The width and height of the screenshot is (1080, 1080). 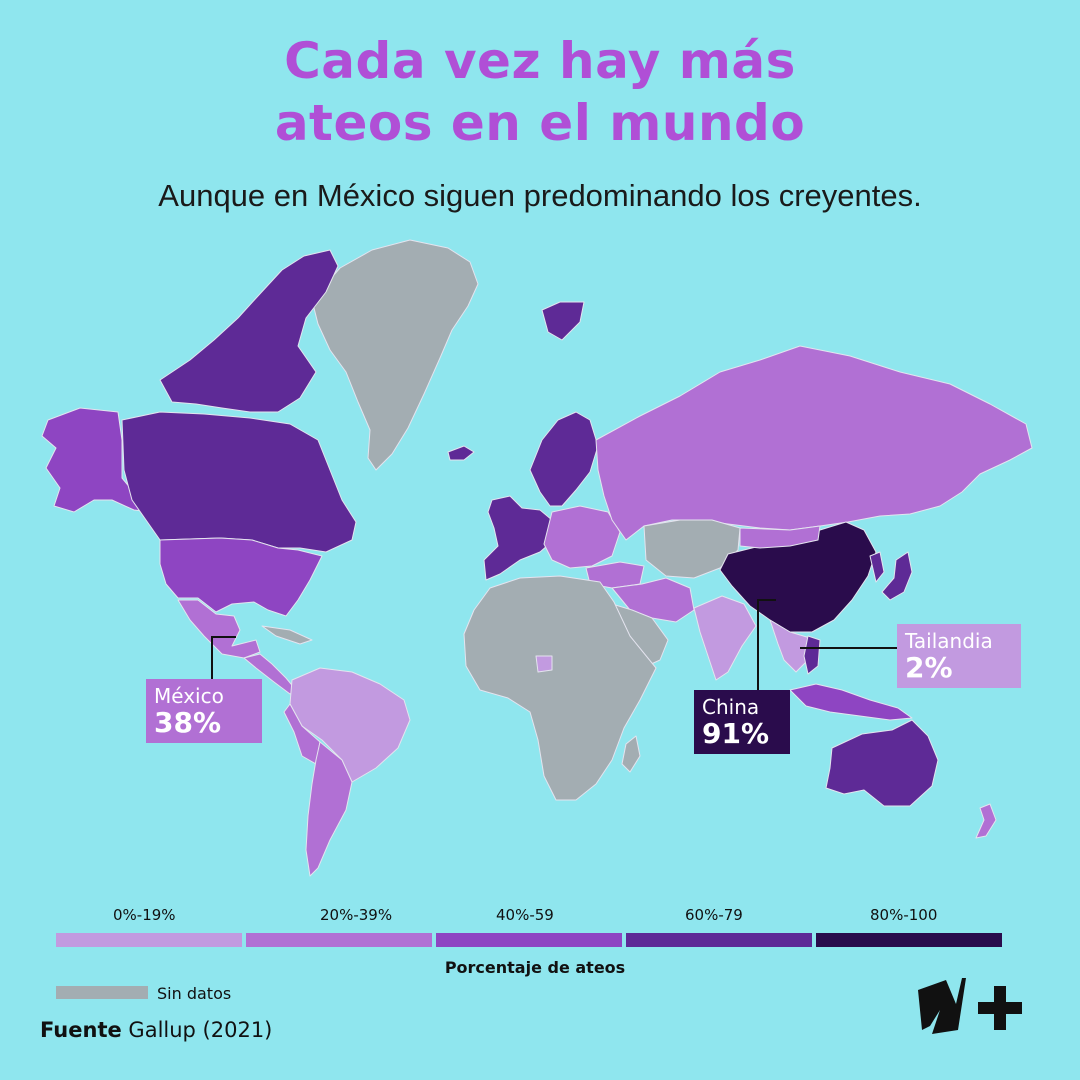 I want to click on region-vietnam, so click(x=812, y=655).